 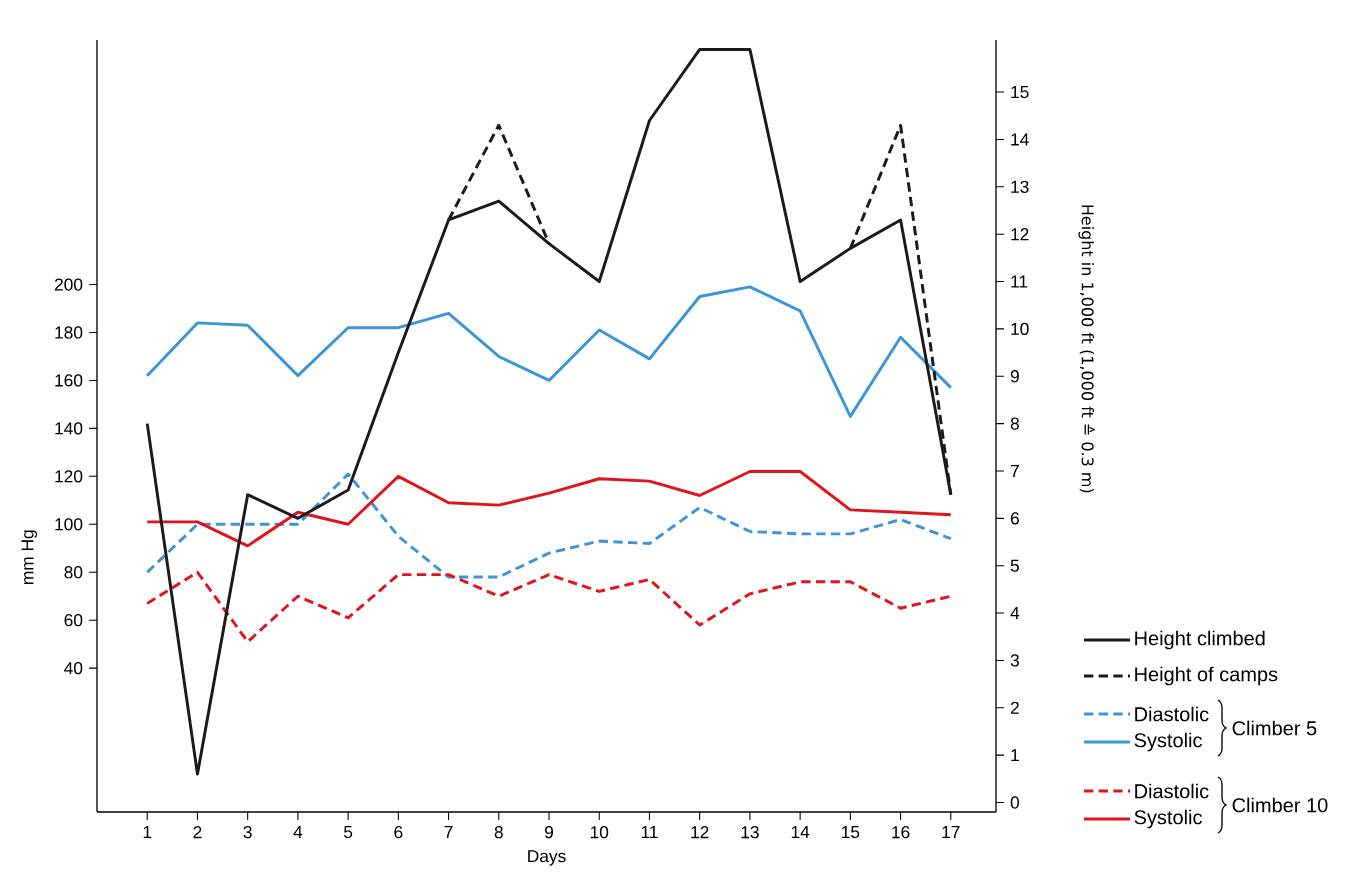 What do you see at coordinates (69, 332) in the screenshot?
I see `y-tick-label: 180` at bounding box center [69, 332].